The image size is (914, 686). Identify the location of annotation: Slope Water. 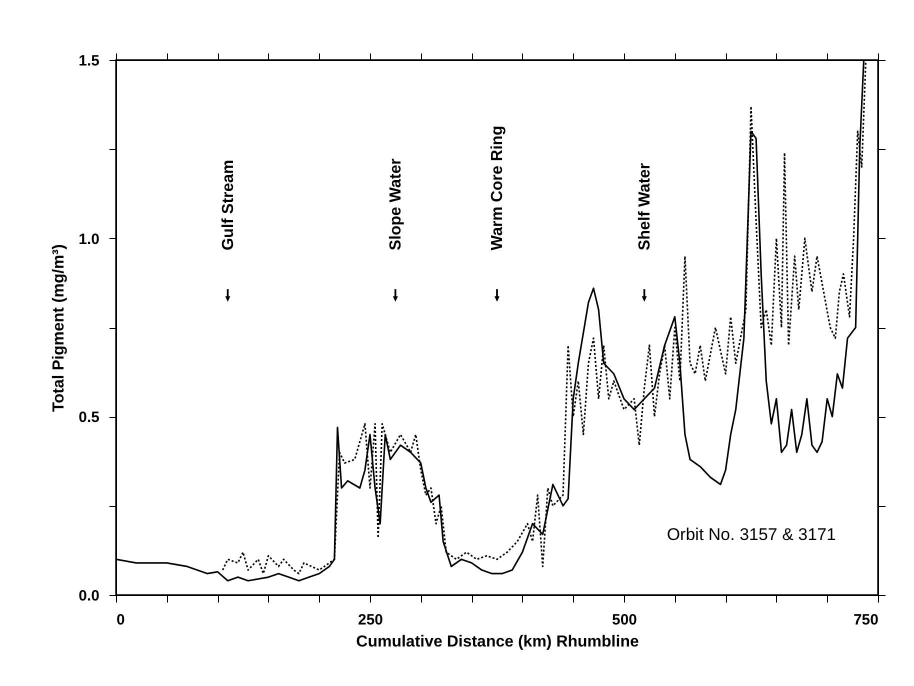
(395, 204).